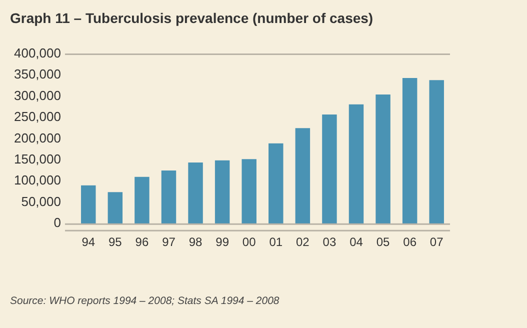 The height and width of the screenshot is (328, 527). What do you see at coordinates (276, 242) in the screenshot?
I see `x-tick-label: 01` at bounding box center [276, 242].